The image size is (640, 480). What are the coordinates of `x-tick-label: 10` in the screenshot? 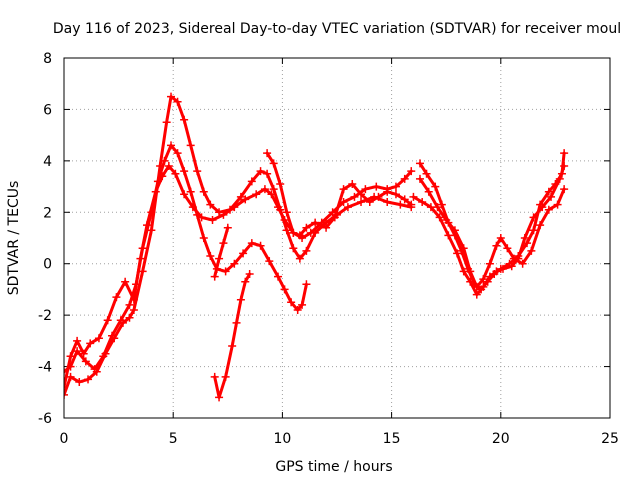 It's located at (282, 439).